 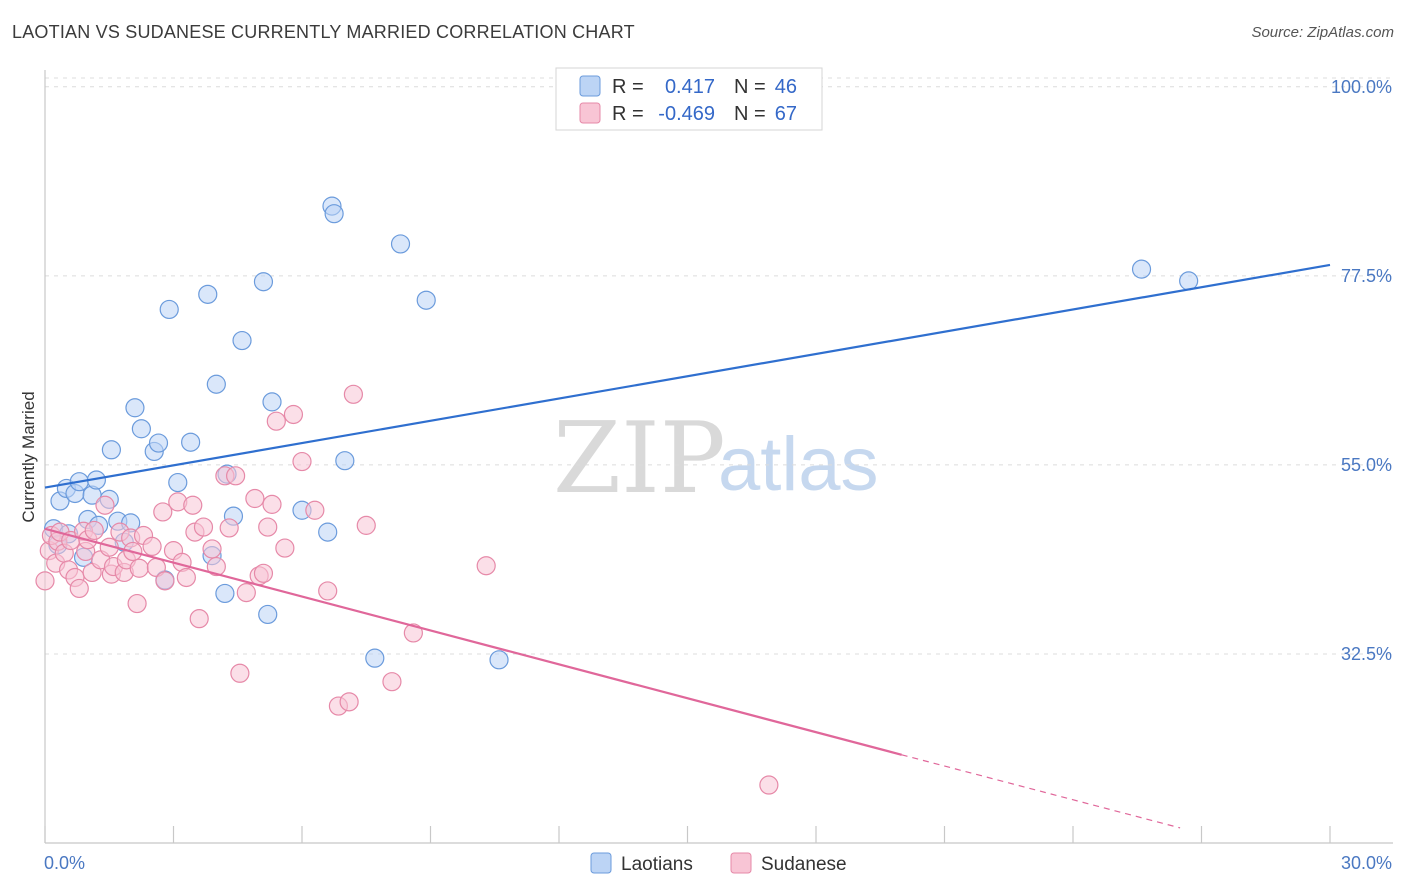 What do you see at coordinates (628, 114) in the screenshot?
I see `legend-r-label-sudanese: R =` at bounding box center [628, 114].